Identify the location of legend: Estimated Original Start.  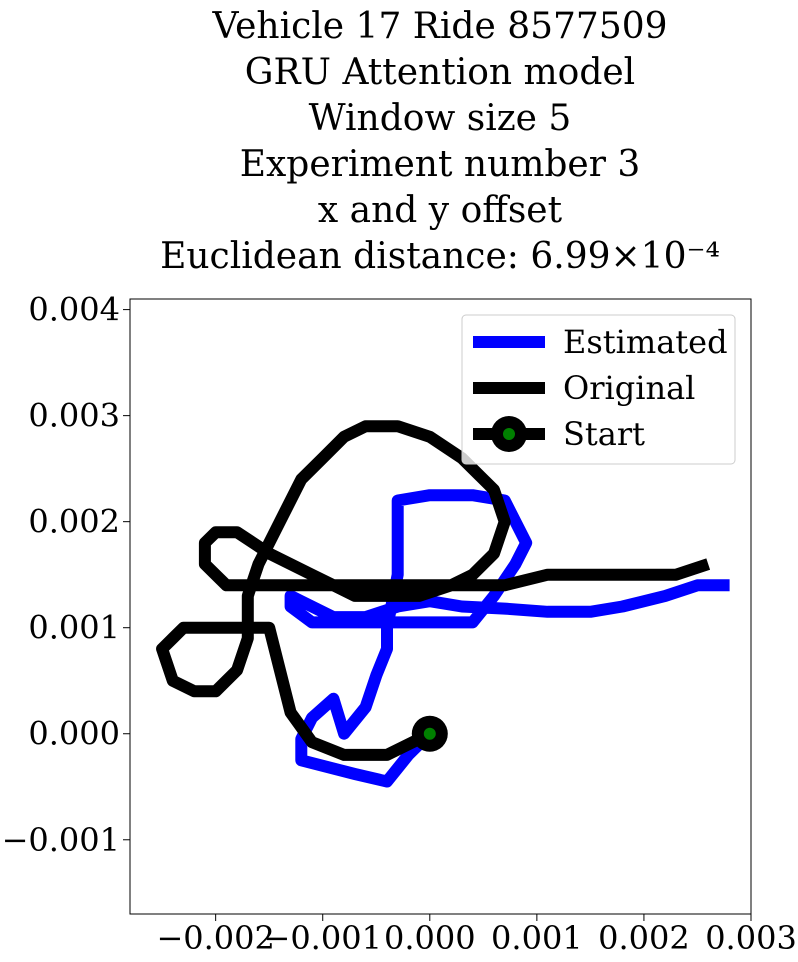
(598, 389).